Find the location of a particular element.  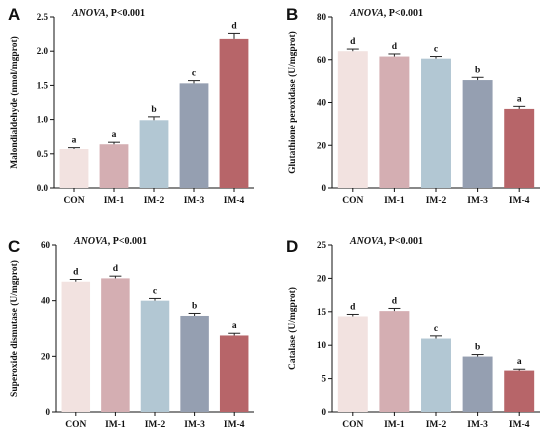

y-tick-label: 1.0 is located at coordinates (43, 120).